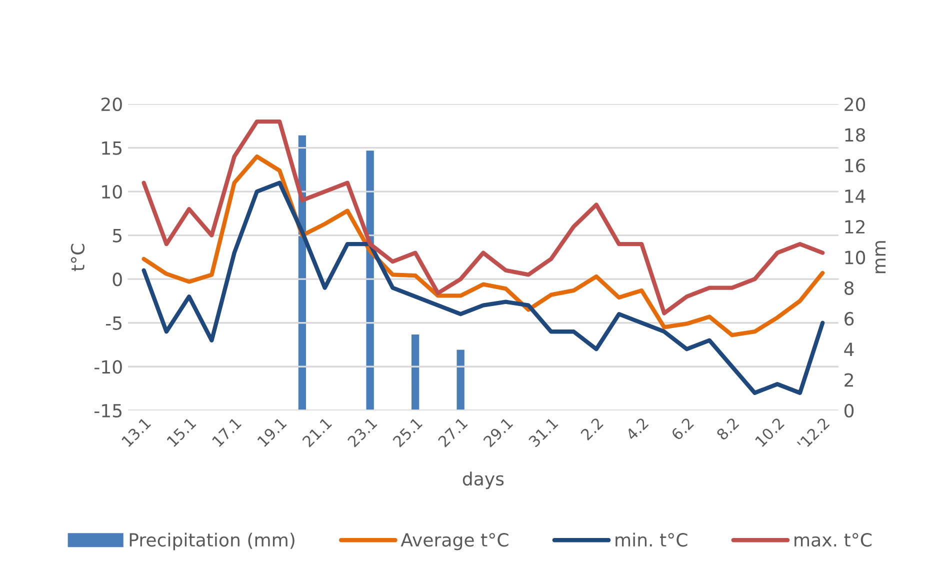 This screenshot has height=578, width=941. Describe the element at coordinates (854, 227) in the screenshot. I see `y2-tick-label: 12` at that location.